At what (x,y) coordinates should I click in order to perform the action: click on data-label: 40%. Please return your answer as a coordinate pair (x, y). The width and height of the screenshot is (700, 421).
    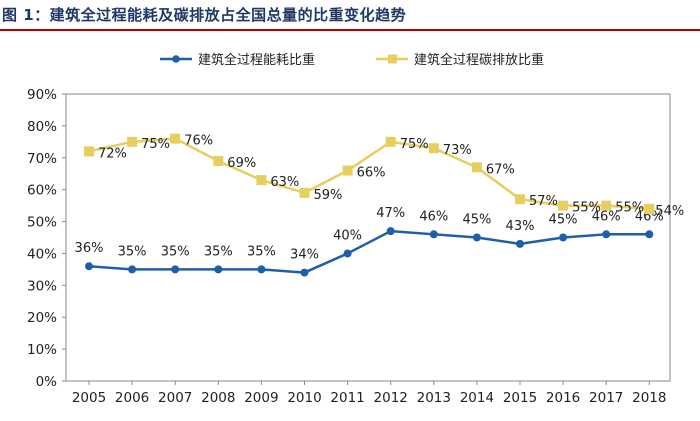
    Looking at the image, I should click on (347, 235).